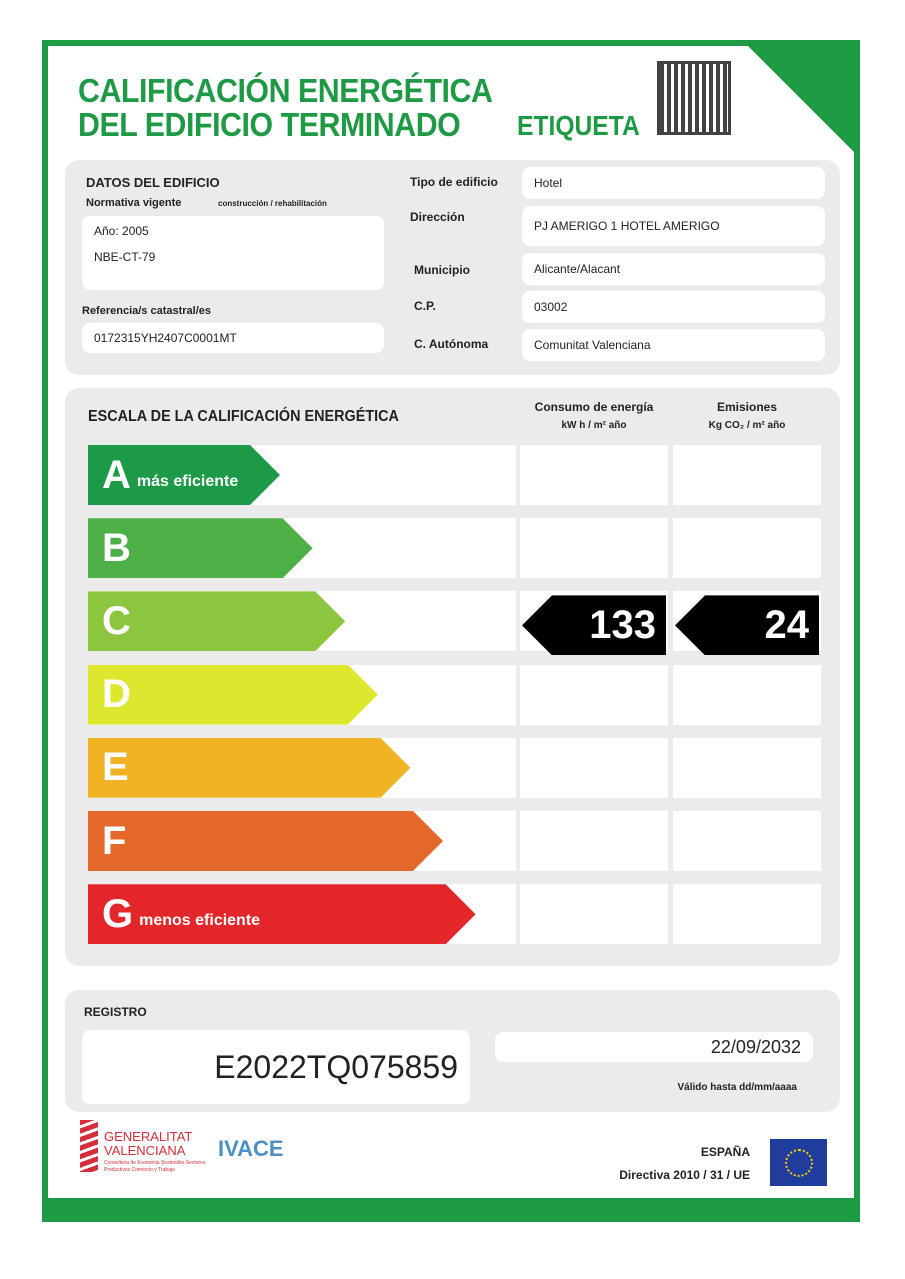 The width and height of the screenshot is (905, 1279). I want to click on escala-heading: ESCALA DE LA CALIFICACIÓN ENERGÉTICA, so click(243, 416).